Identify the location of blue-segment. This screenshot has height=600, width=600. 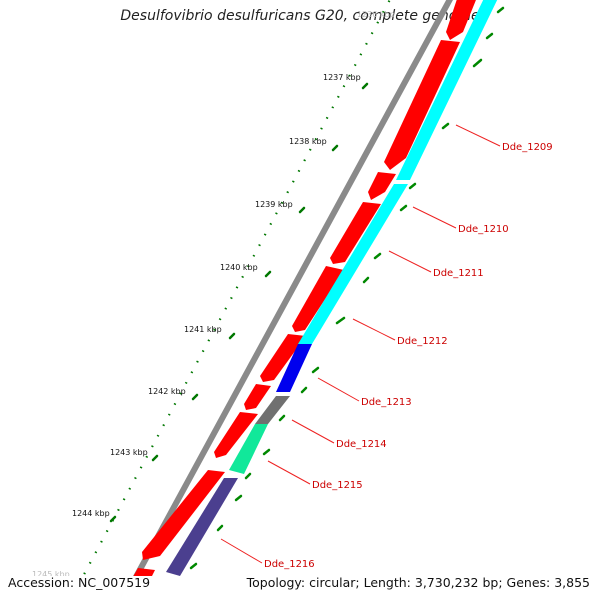
(294, 368).